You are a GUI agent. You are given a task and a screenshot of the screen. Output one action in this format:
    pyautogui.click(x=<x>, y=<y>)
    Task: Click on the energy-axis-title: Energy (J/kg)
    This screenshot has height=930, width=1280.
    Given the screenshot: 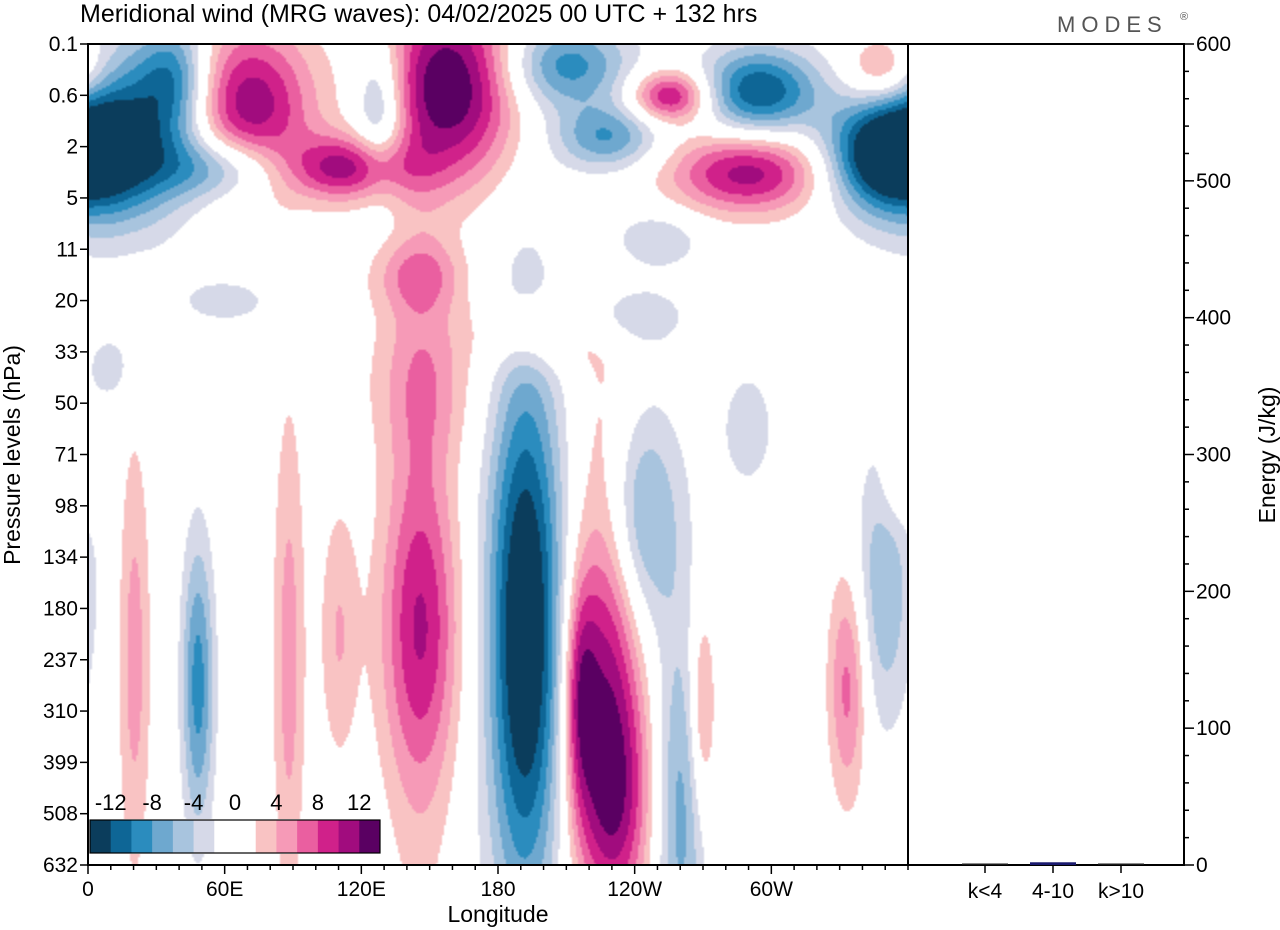 What is the action you would take?
    pyautogui.click(x=1267, y=455)
    